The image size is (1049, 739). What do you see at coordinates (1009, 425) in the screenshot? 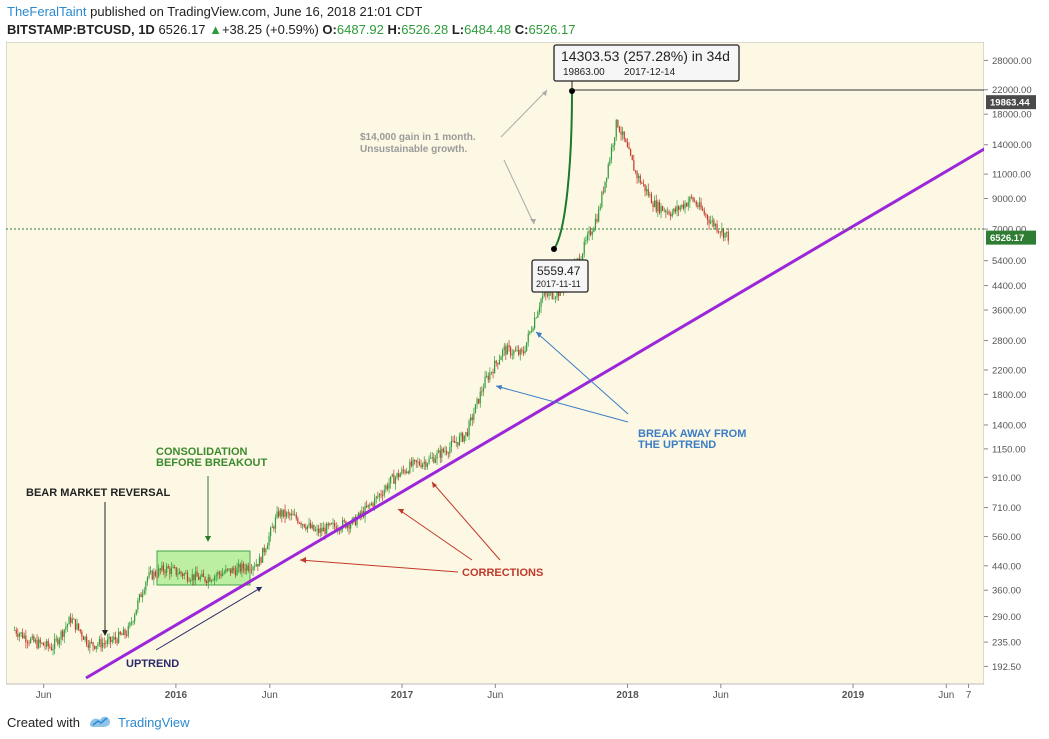
I see `y-tick-label: 1400.00` at bounding box center [1009, 425].